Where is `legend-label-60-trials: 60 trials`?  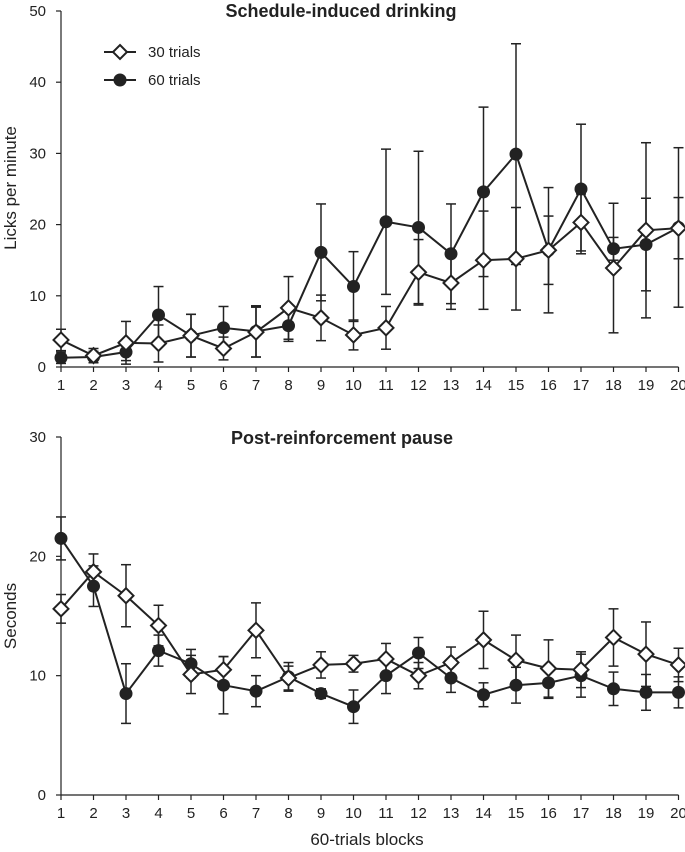 legend-label-60-trials: 60 trials is located at coordinates (174, 80).